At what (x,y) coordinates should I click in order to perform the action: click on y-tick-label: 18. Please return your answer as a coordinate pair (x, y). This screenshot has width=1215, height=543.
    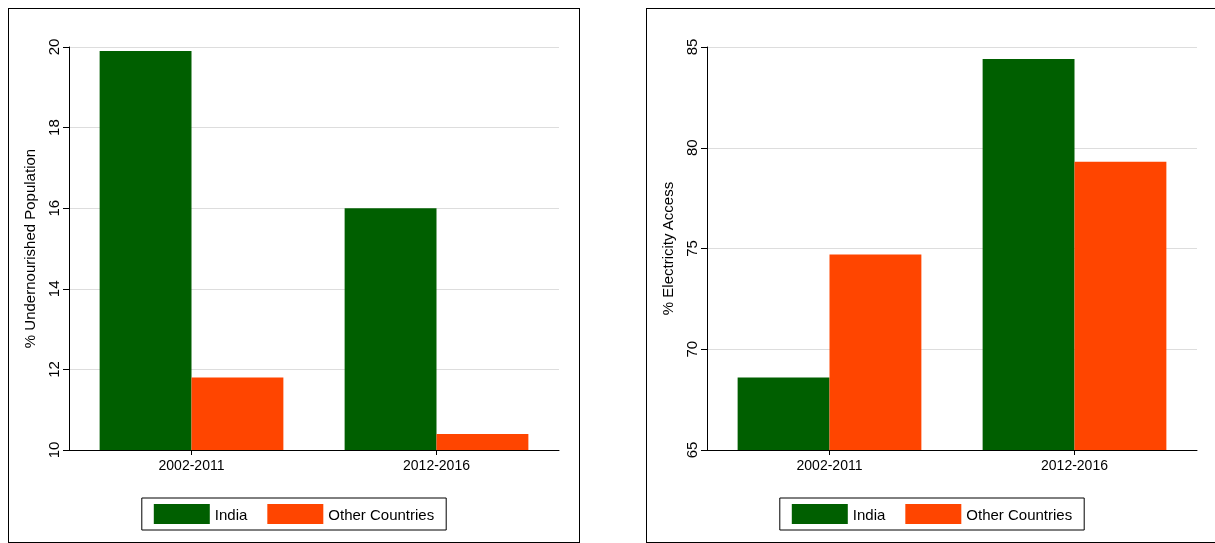
    Looking at the image, I should click on (53, 127).